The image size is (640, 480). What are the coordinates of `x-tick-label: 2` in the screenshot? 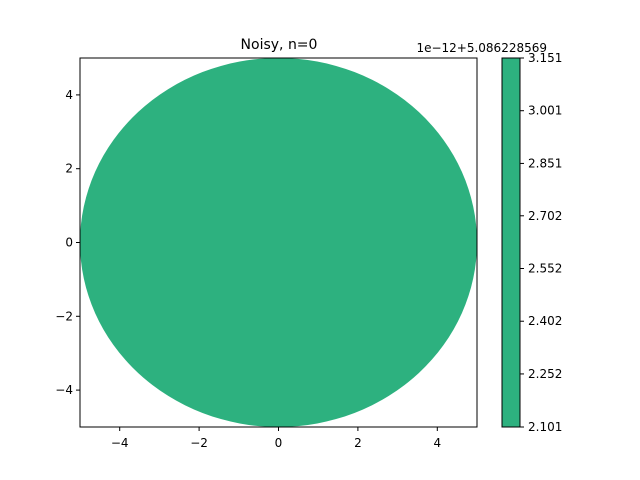 It's located at (358, 443).